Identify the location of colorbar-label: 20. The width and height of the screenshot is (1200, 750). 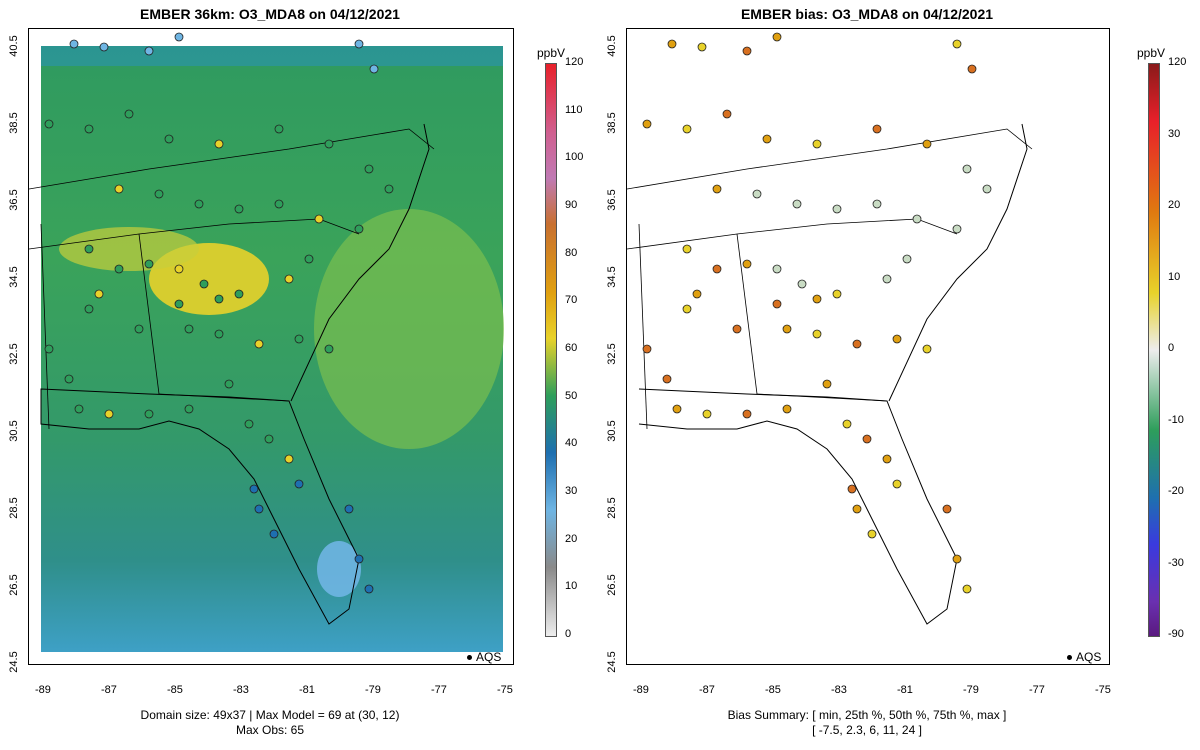
(571, 538).